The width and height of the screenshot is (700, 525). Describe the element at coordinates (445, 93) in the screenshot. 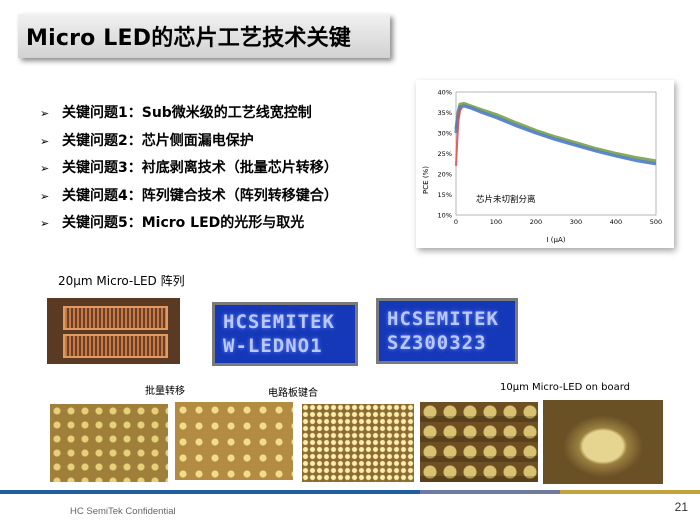

I see `y-tick-label: 40%` at that location.